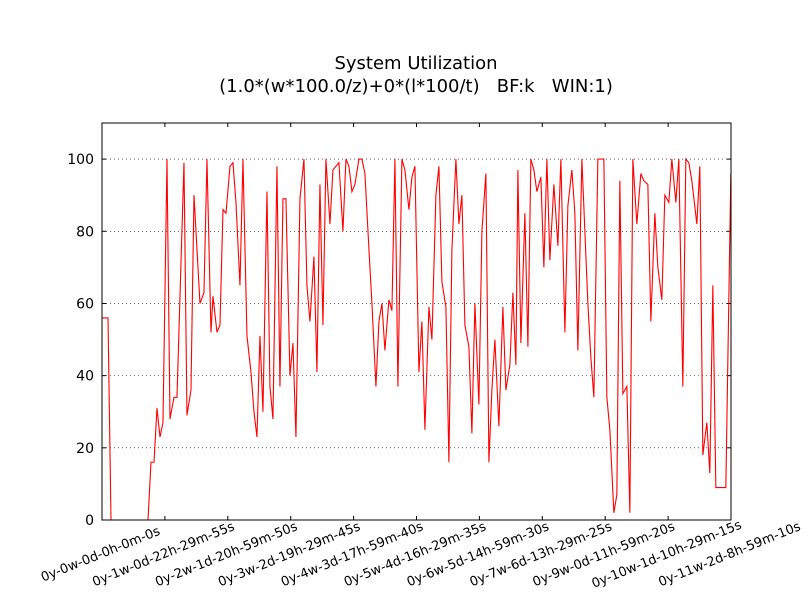  What do you see at coordinates (85, 304) in the screenshot?
I see `y-tick-label: 60` at bounding box center [85, 304].